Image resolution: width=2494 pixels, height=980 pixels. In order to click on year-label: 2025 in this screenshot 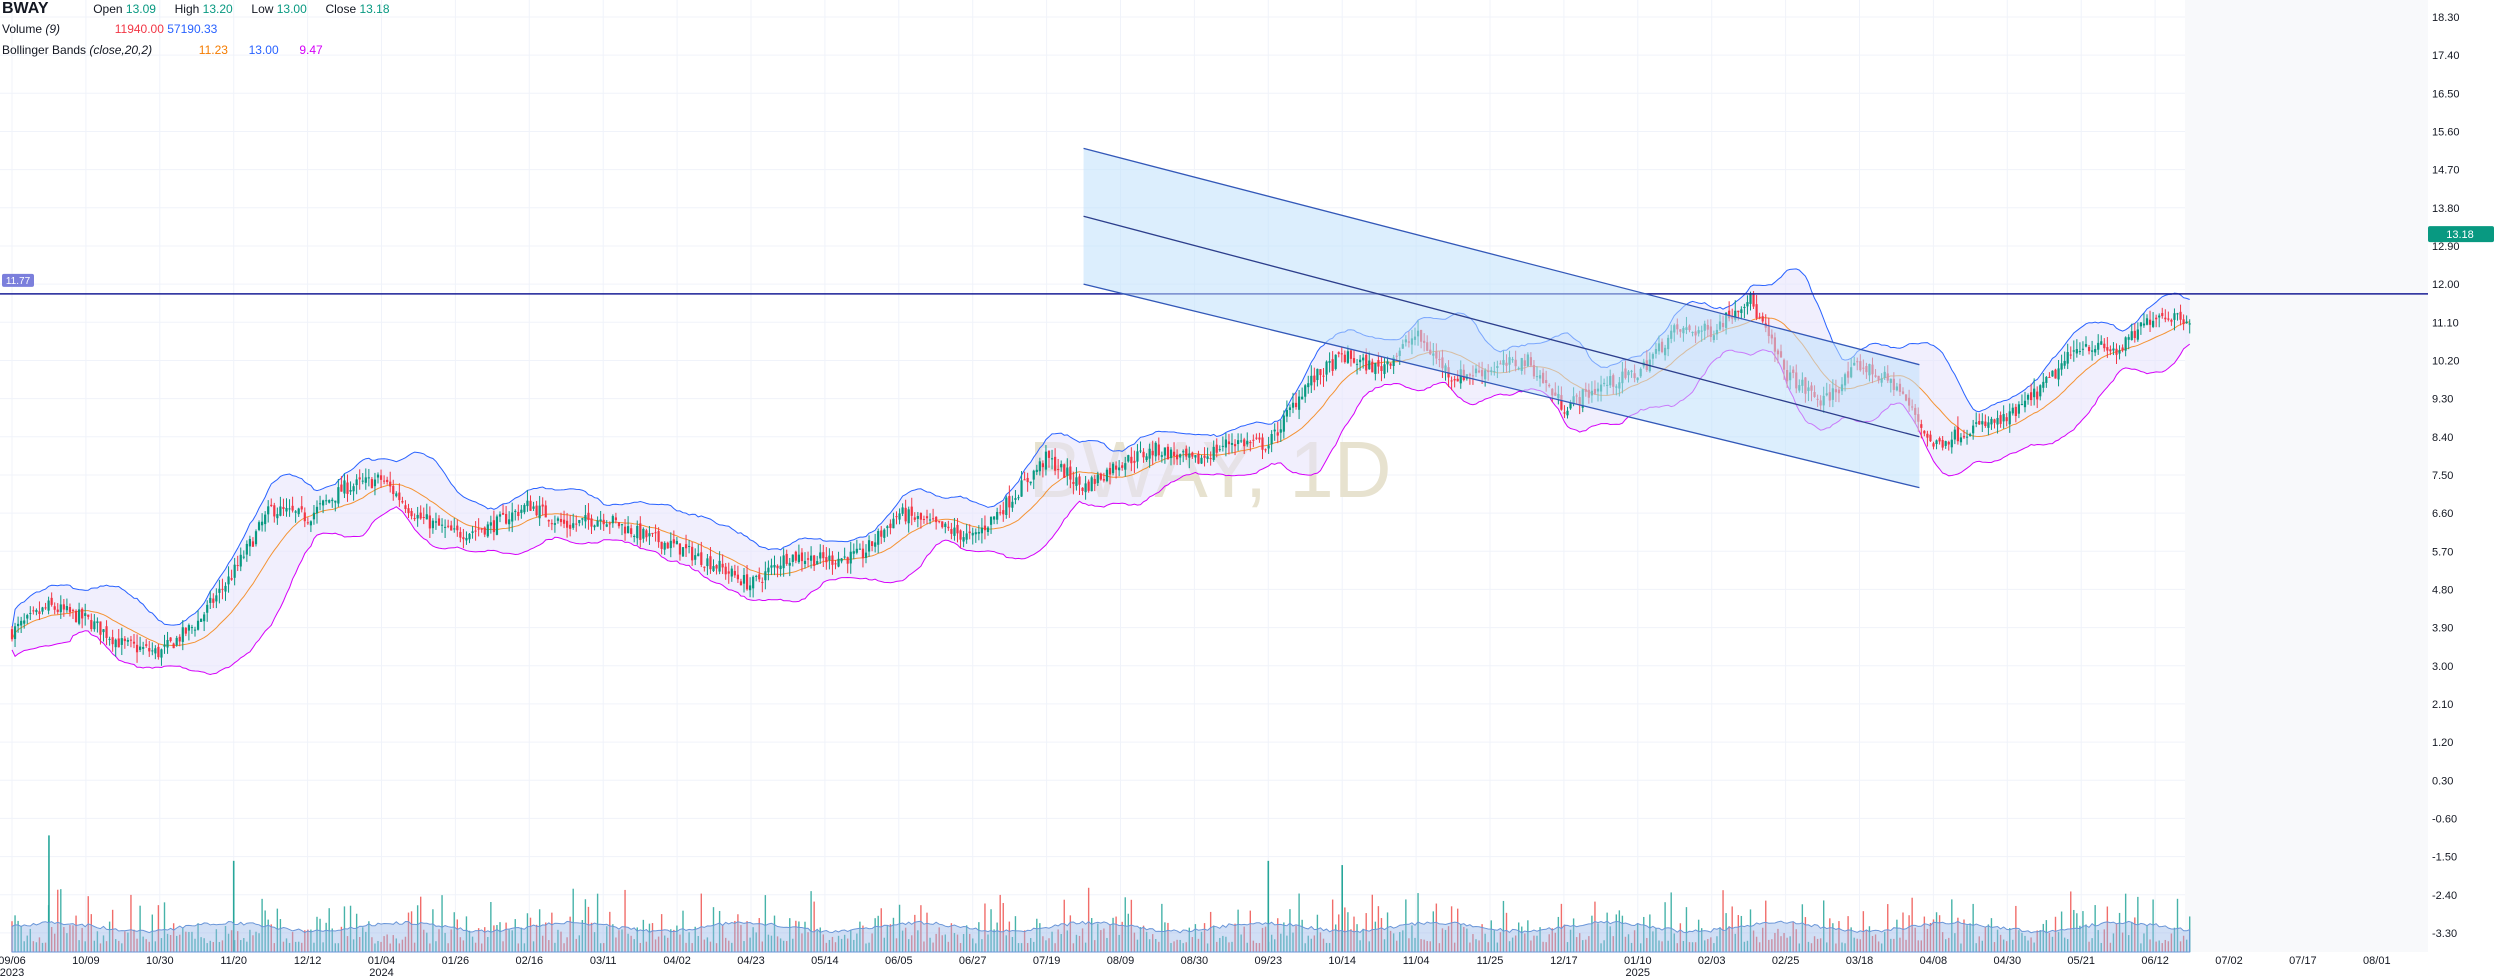, I will do `click(1638, 973)`.